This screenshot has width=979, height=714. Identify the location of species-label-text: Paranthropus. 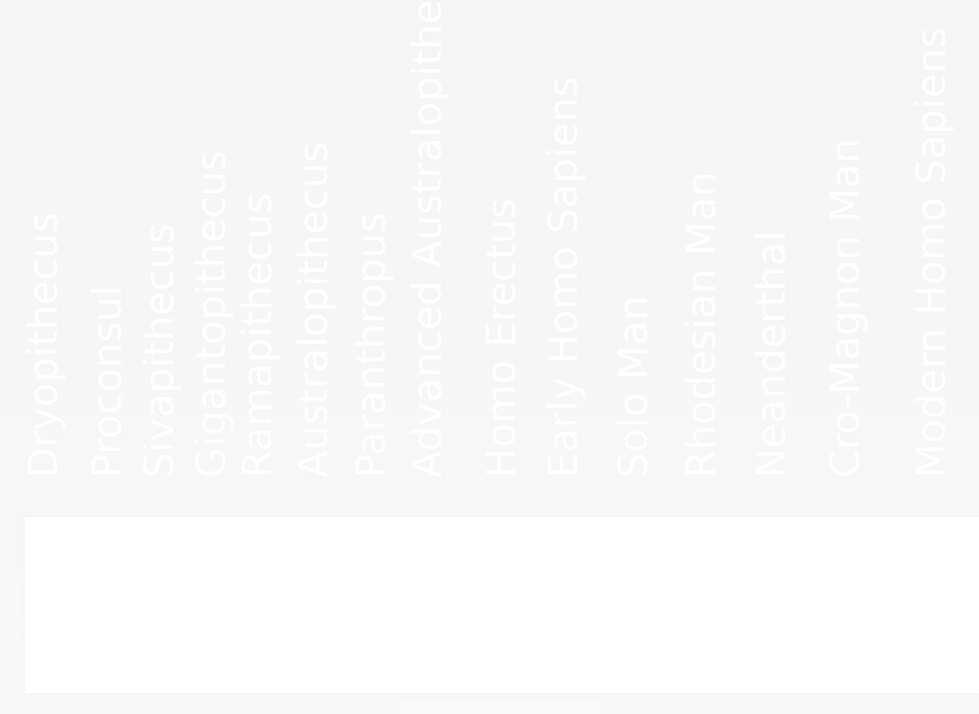
(372, 345).